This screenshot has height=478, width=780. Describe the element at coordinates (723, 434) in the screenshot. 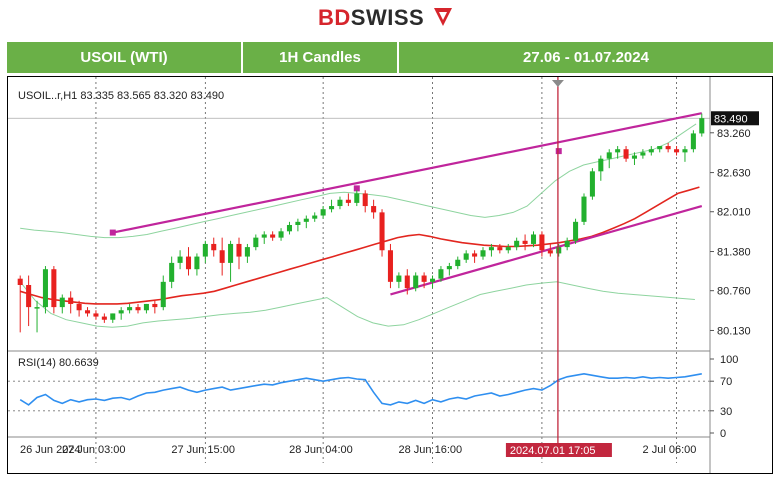

I see `rsi-tick-label: 0` at that location.